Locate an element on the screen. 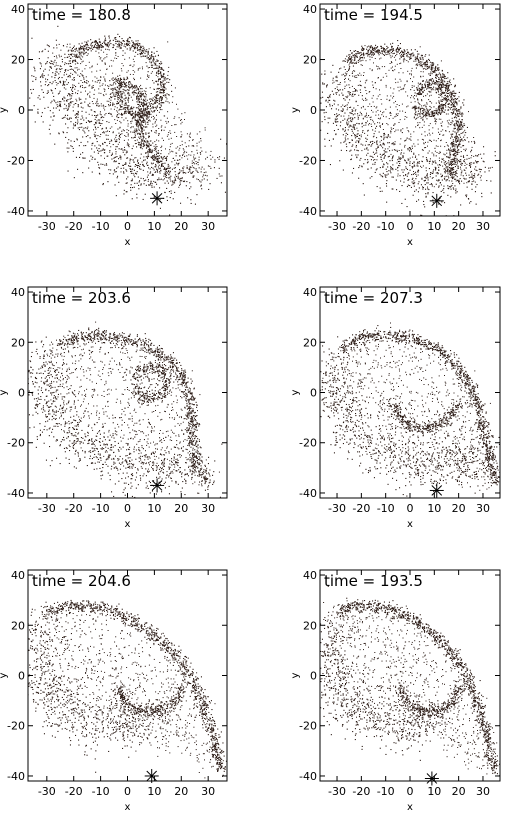 The height and width of the screenshot is (815, 508). y-tick-label: -20 is located at coordinates (16, 160).